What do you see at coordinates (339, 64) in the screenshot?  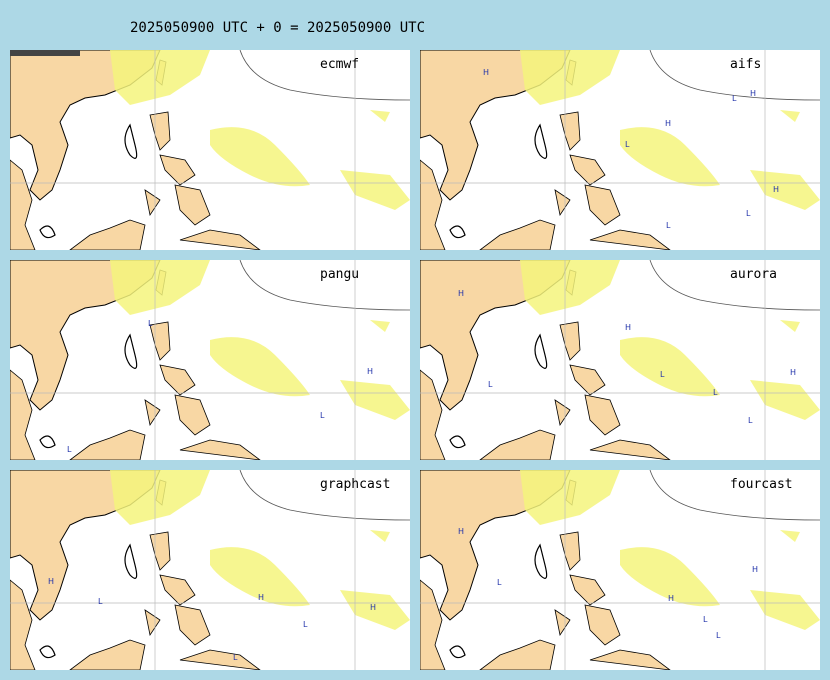 I see `panel-label: ecmwf` at bounding box center [339, 64].